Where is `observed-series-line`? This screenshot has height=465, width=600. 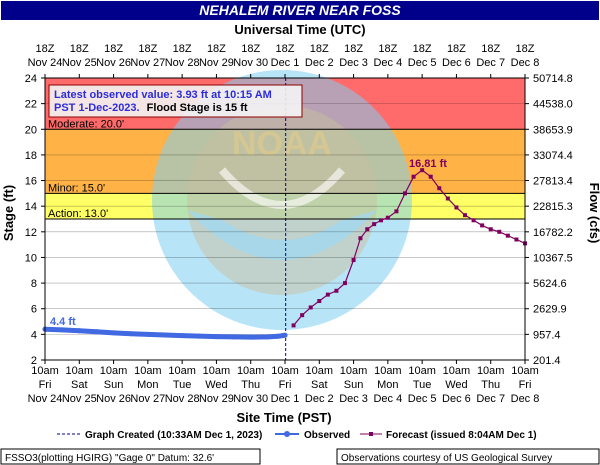
observed-series-line is located at coordinates (165, 333).